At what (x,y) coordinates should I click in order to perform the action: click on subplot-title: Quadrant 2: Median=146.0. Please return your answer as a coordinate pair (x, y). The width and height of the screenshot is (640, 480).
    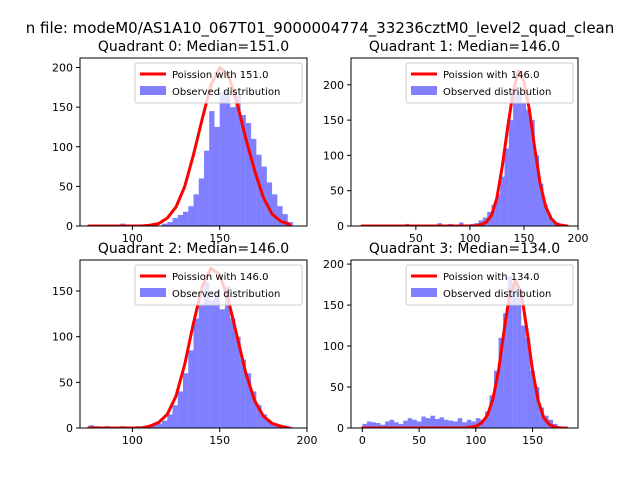
    Looking at the image, I should click on (193, 249).